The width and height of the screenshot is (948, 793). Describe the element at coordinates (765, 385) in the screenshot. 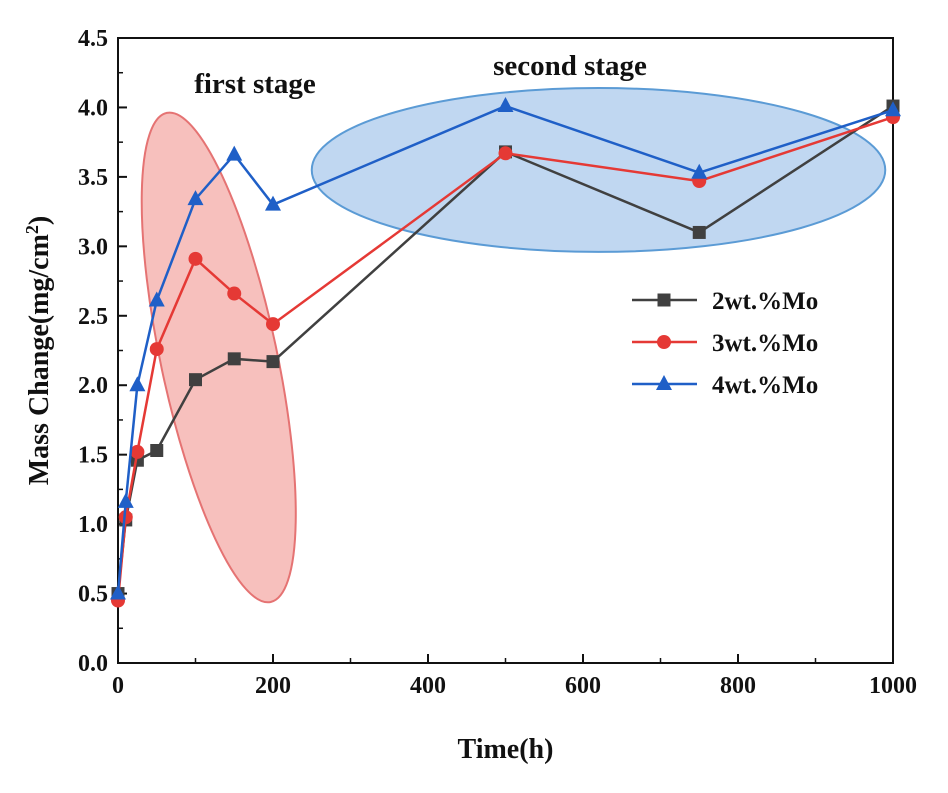

I see `legend-entry-label: 4wt.%Mo` at that location.